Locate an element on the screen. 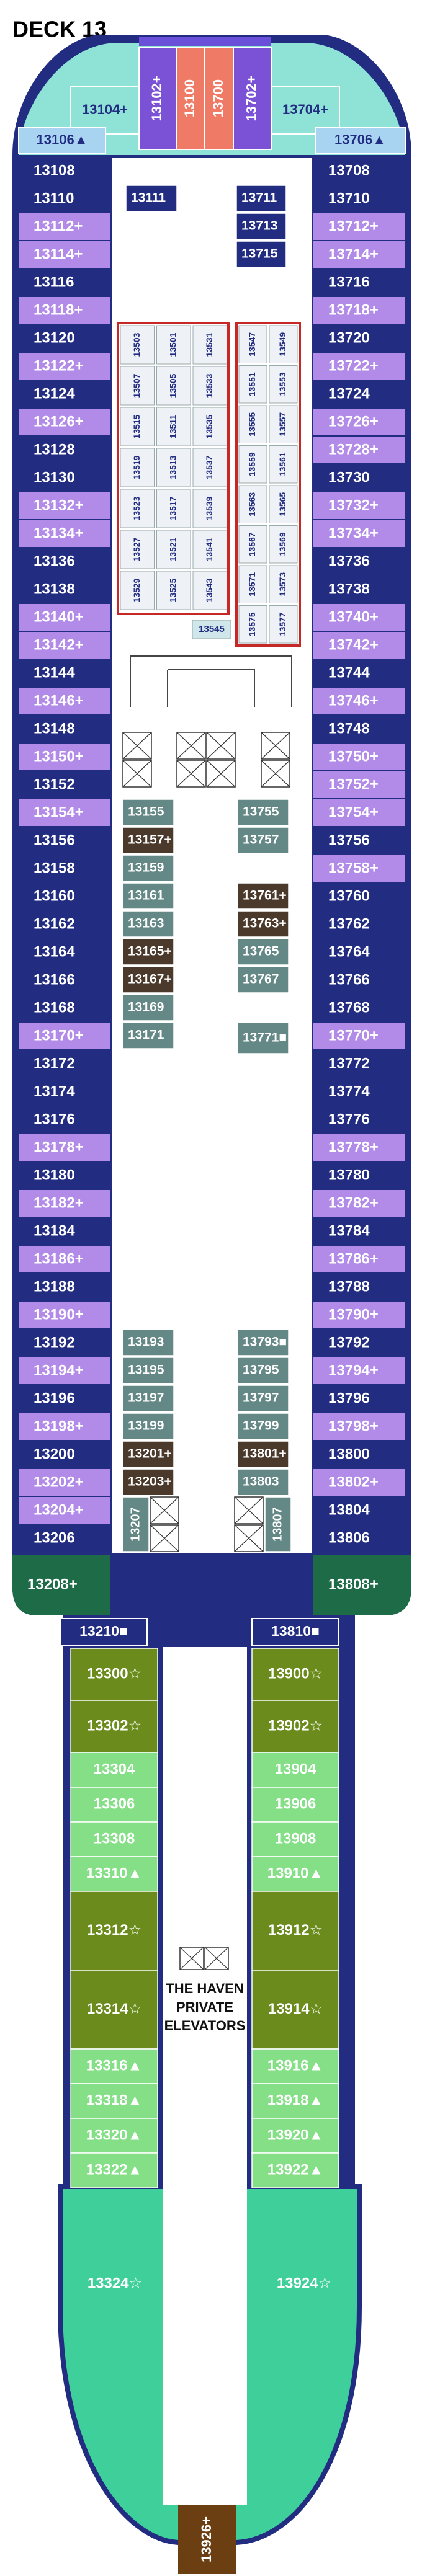 The width and height of the screenshot is (422, 2576). cabin-number: 13199 is located at coordinates (146, 1426).